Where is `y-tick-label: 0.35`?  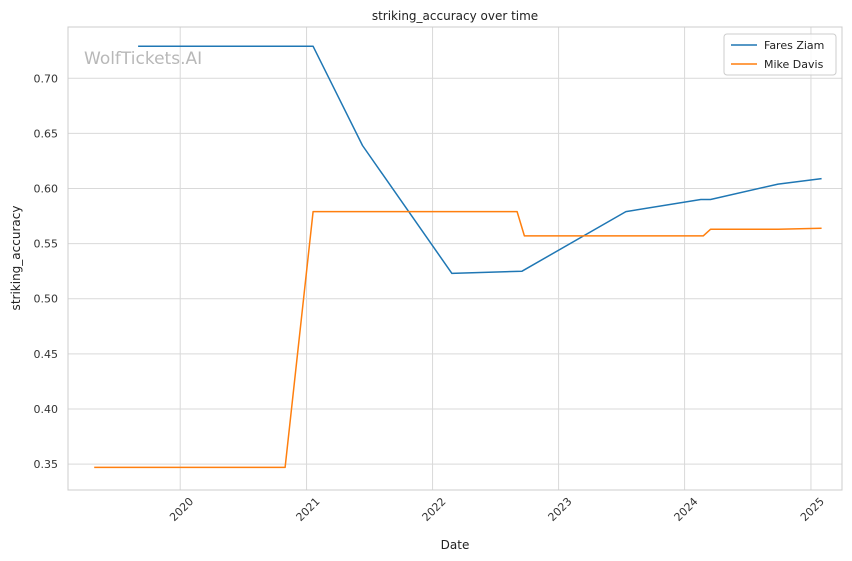
y-tick-label: 0.35 is located at coordinates (46, 464).